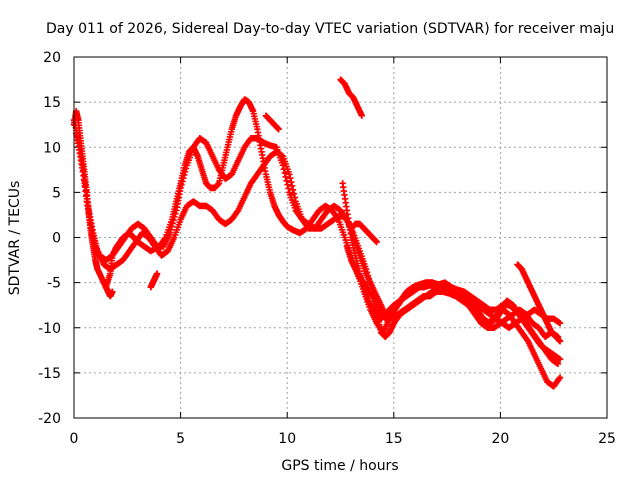 This screenshot has height=480, width=640. What do you see at coordinates (52, 103) in the screenshot?
I see `y-tick-label: 15` at bounding box center [52, 103].